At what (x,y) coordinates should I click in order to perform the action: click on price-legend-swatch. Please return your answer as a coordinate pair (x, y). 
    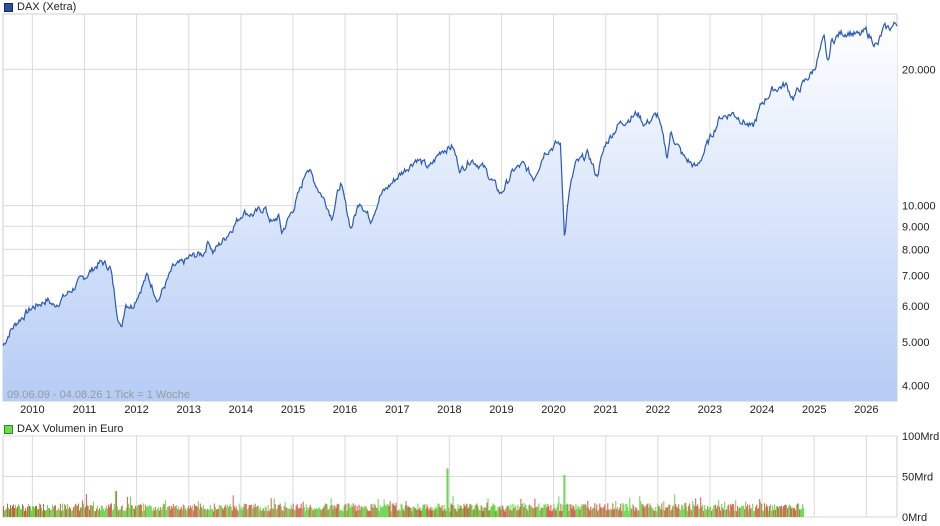
    Looking at the image, I should click on (8, 7).